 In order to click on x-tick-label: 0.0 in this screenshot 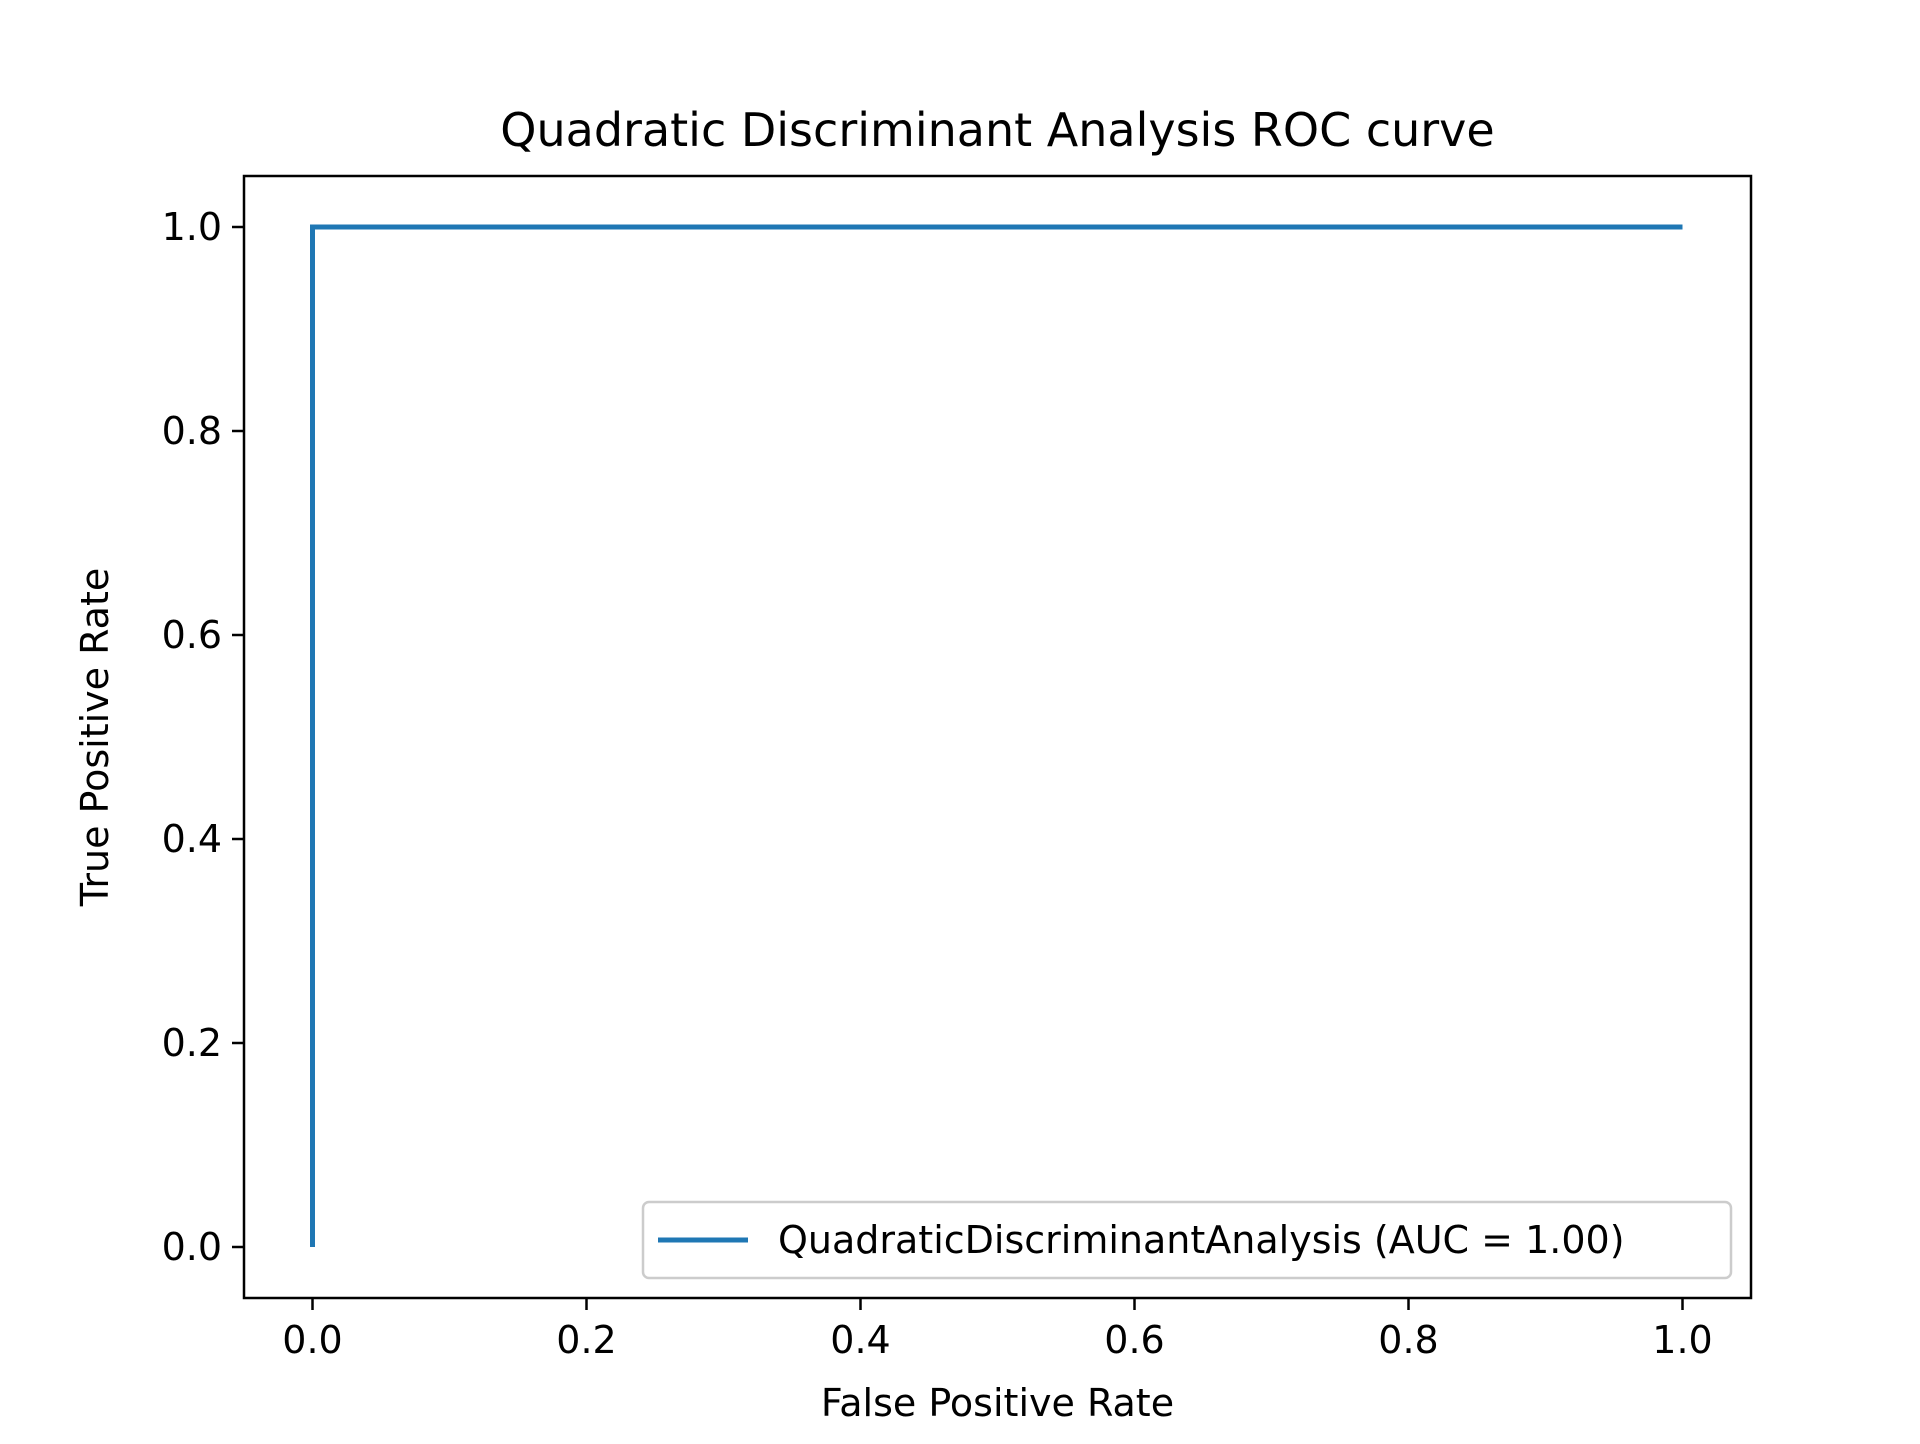, I will do `click(312, 1340)`.